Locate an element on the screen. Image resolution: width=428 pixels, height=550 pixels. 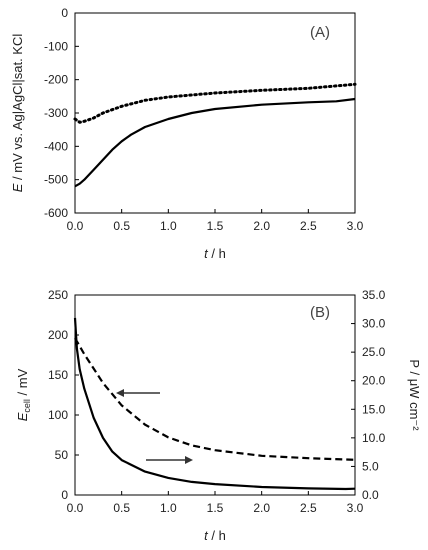
series-line-dotted is located at coordinates (215, 103).